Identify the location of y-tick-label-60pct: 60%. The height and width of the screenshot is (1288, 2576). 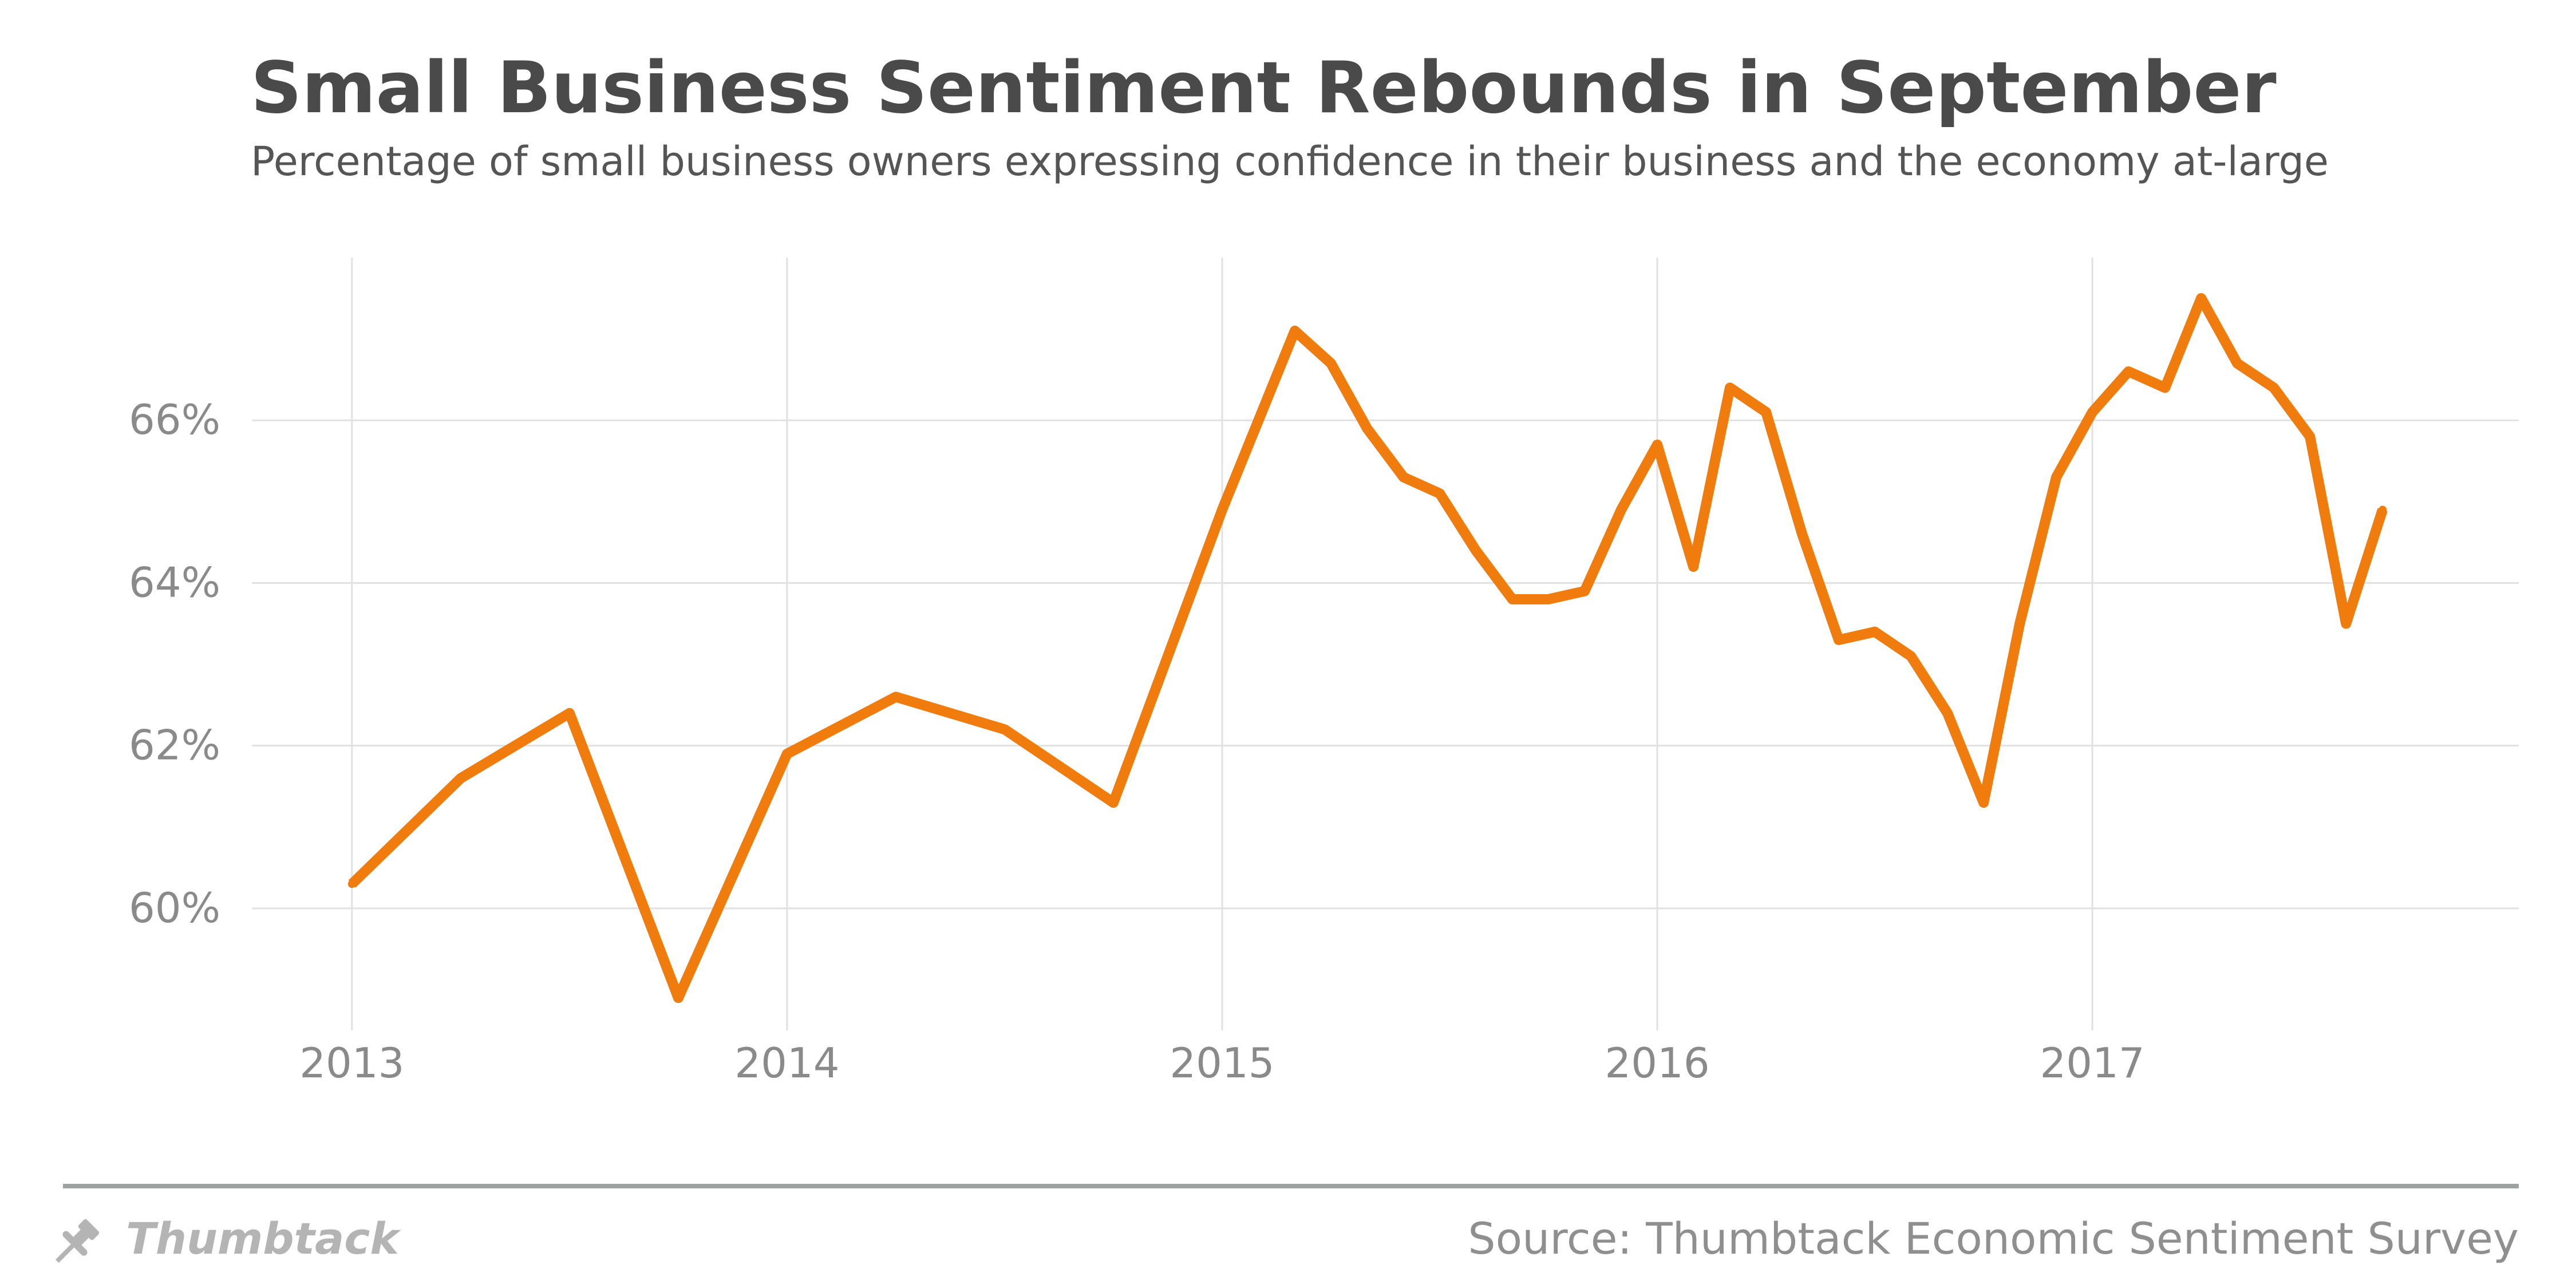
(174, 908).